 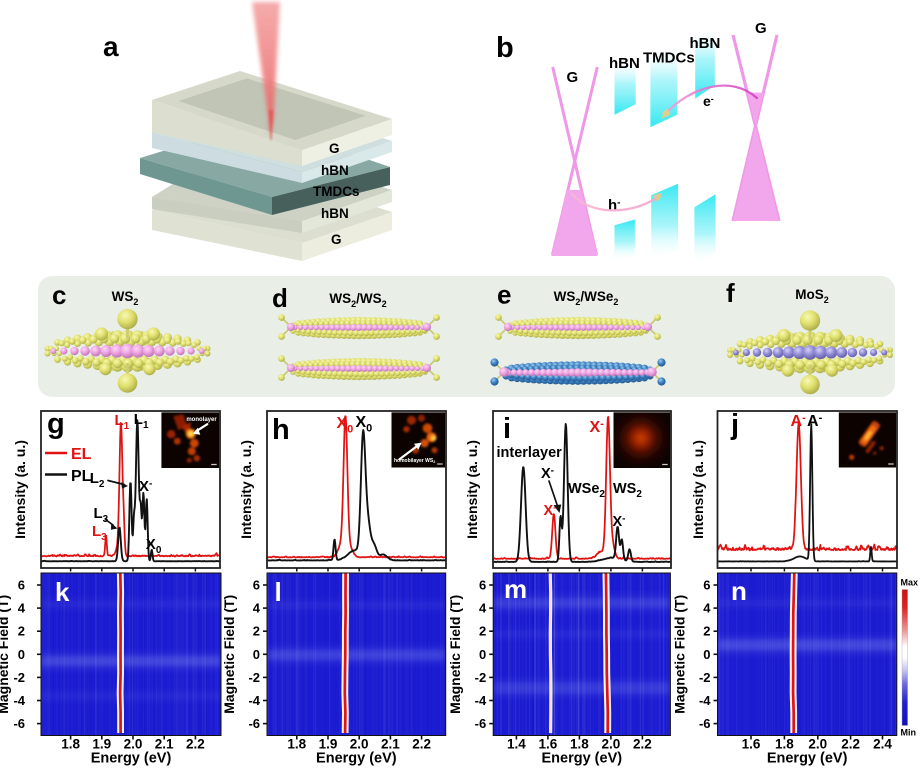 I want to click on svg-text: MoS2​, so click(x=812, y=296).